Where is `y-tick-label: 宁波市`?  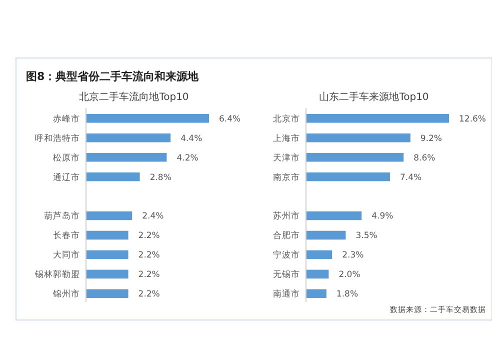
y-tick-label: 宁波市 is located at coordinates (286, 255).